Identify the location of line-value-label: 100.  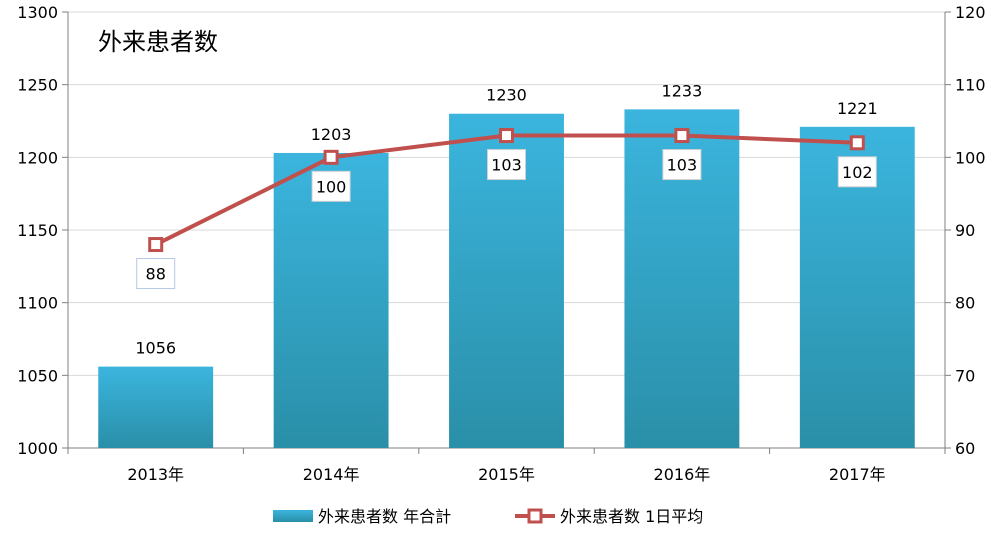
(331, 186).